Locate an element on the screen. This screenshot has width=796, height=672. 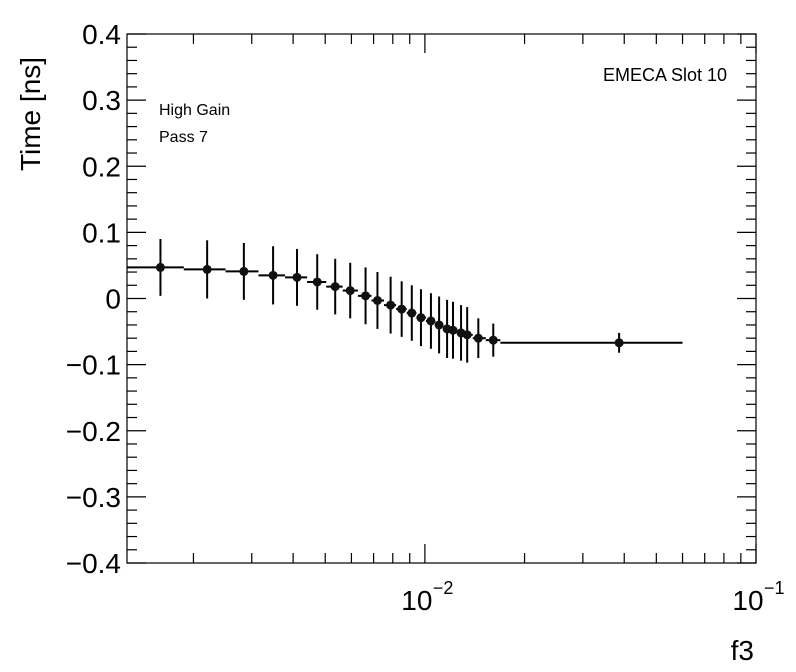
annotation-high-gain: High Gain is located at coordinates (194, 110).